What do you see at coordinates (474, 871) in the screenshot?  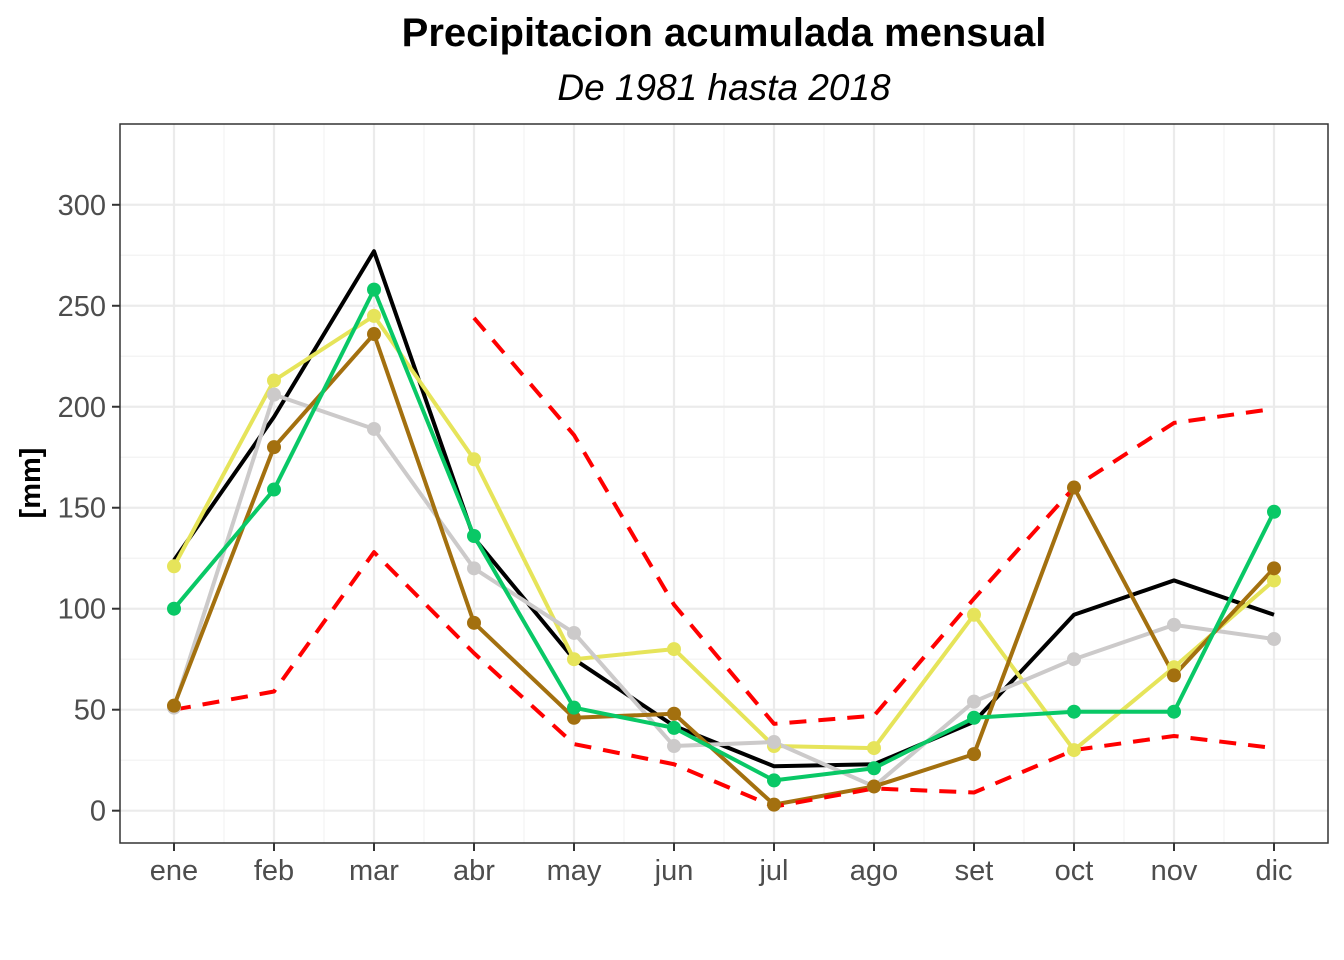 I see `x-tick-label: abr` at bounding box center [474, 871].